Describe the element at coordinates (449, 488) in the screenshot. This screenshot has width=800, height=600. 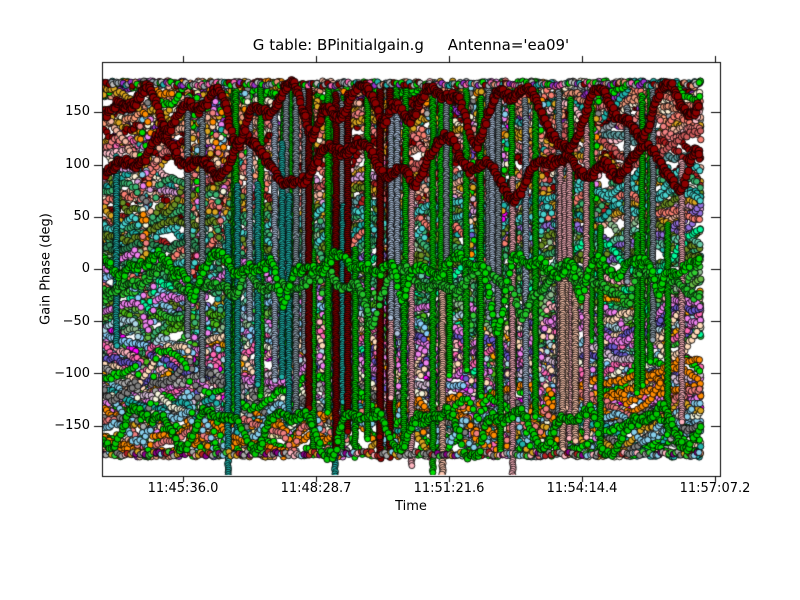
I see `x-tick-label: 11:51:21.6` at that location.